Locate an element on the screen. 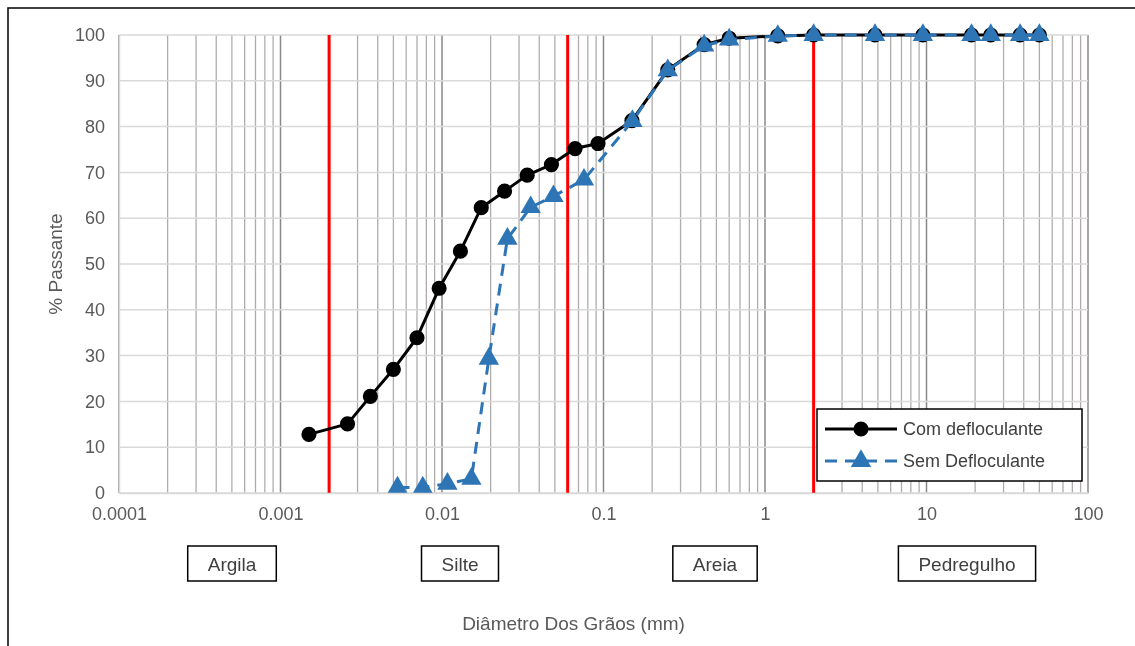 Image resolution: width=1135 pixels, height=646 pixels. y-tick-label: 90 is located at coordinates (94, 81).